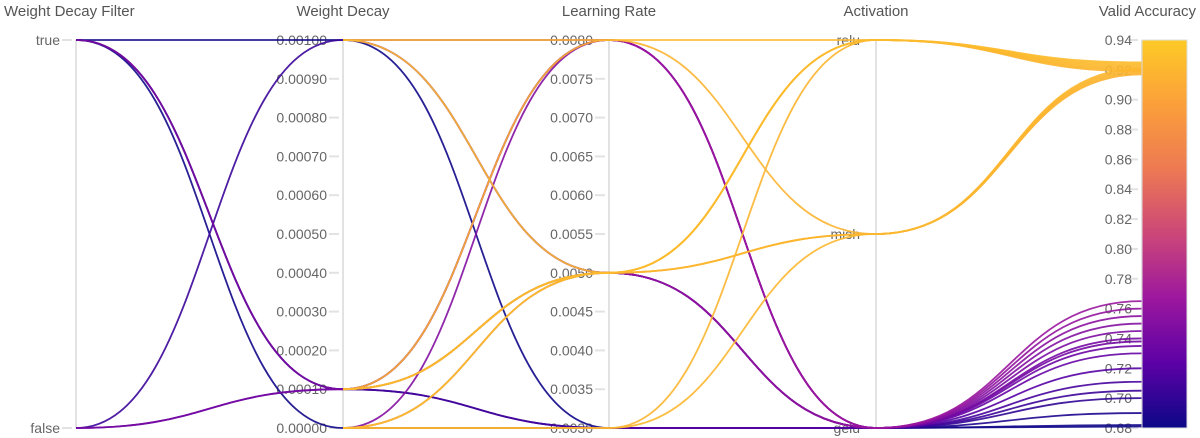 The width and height of the screenshot is (1200, 438). I want to click on tick-label: 0.0075, so click(571, 79).